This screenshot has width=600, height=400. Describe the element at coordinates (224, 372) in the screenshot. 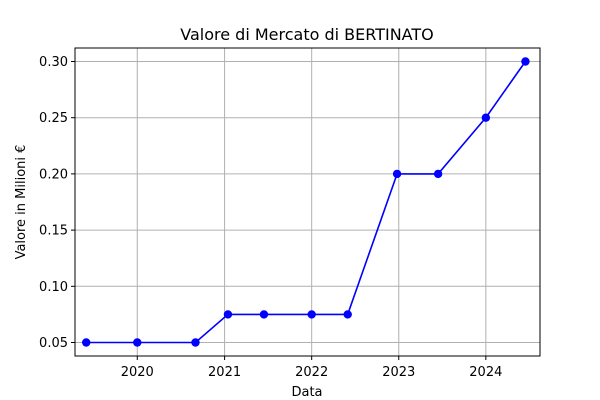

I see `x-tick-label: 2021` at that location.